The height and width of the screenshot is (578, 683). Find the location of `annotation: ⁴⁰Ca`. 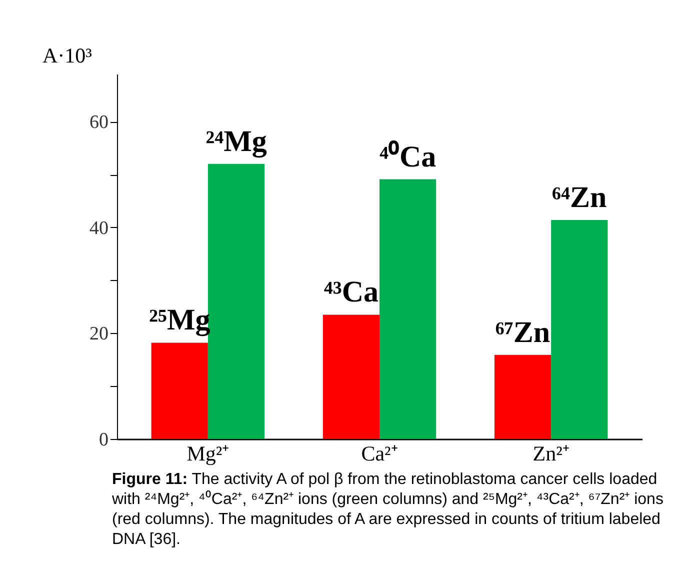

annotation: ⁴⁰Ca is located at coordinates (407, 156).